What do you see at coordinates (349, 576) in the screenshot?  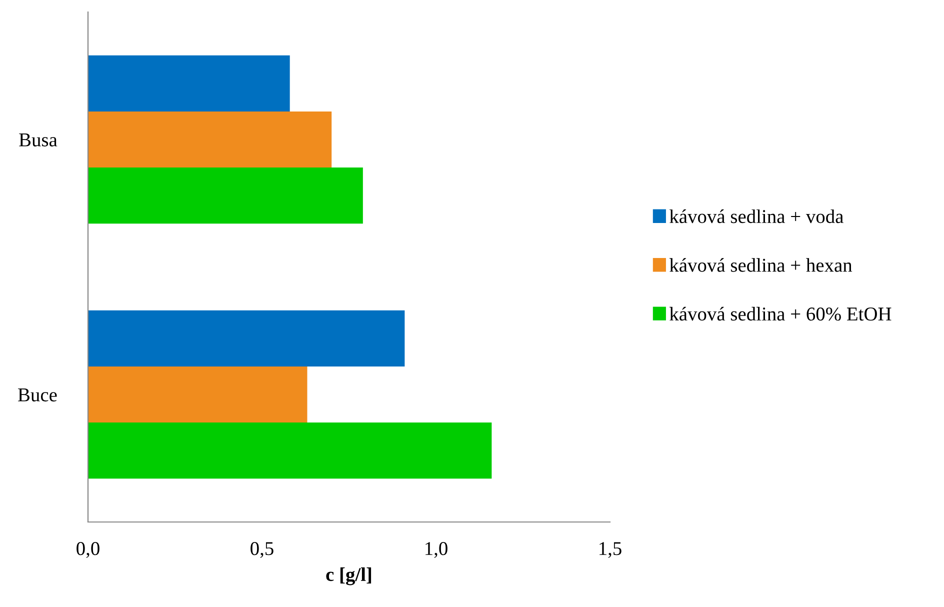 I see `x-axis-title: c [g/l]` at bounding box center [349, 576].